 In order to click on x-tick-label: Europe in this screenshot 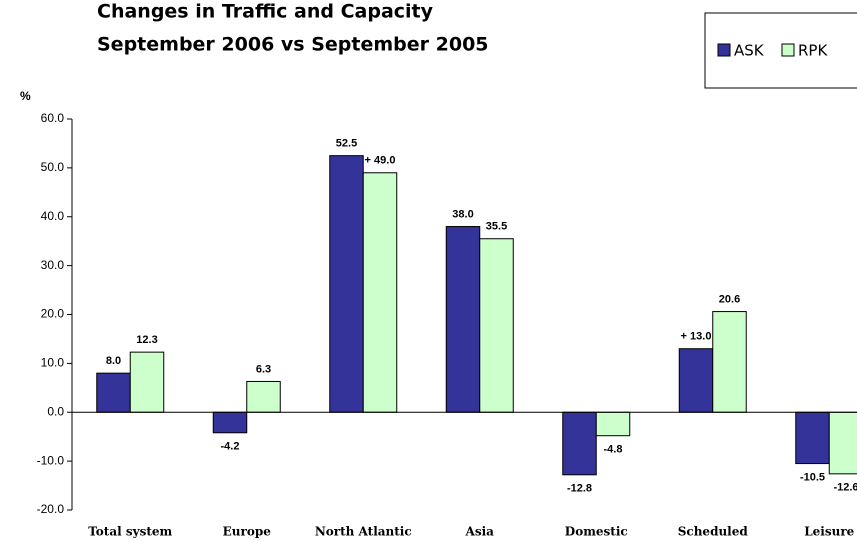, I will do `click(247, 532)`.